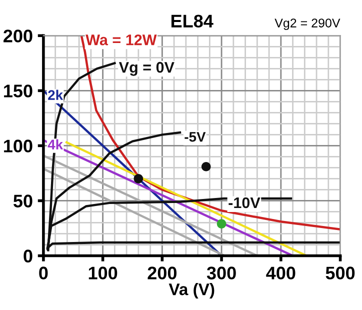  What do you see at coordinates (18, 36) in the screenshot?
I see `y-tick-label: 200` at bounding box center [18, 36].